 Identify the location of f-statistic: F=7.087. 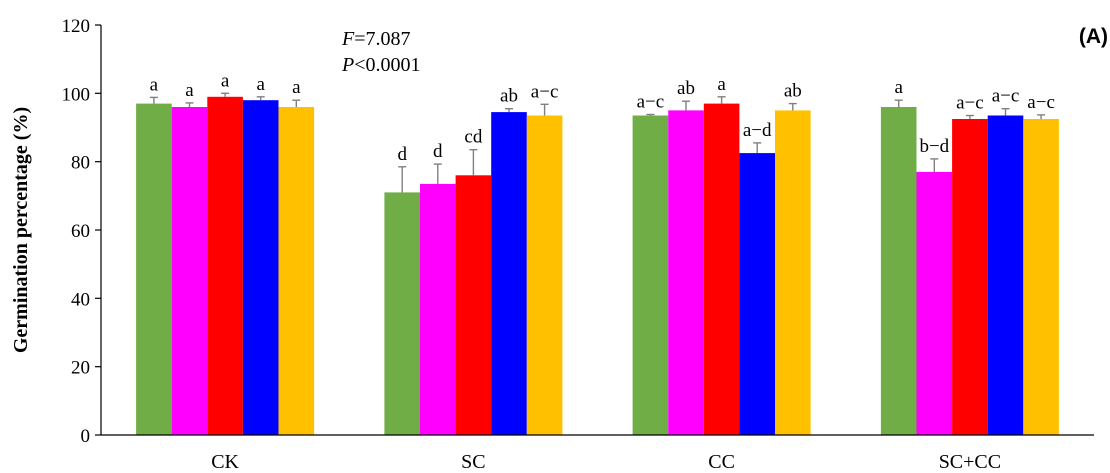
(376, 39).